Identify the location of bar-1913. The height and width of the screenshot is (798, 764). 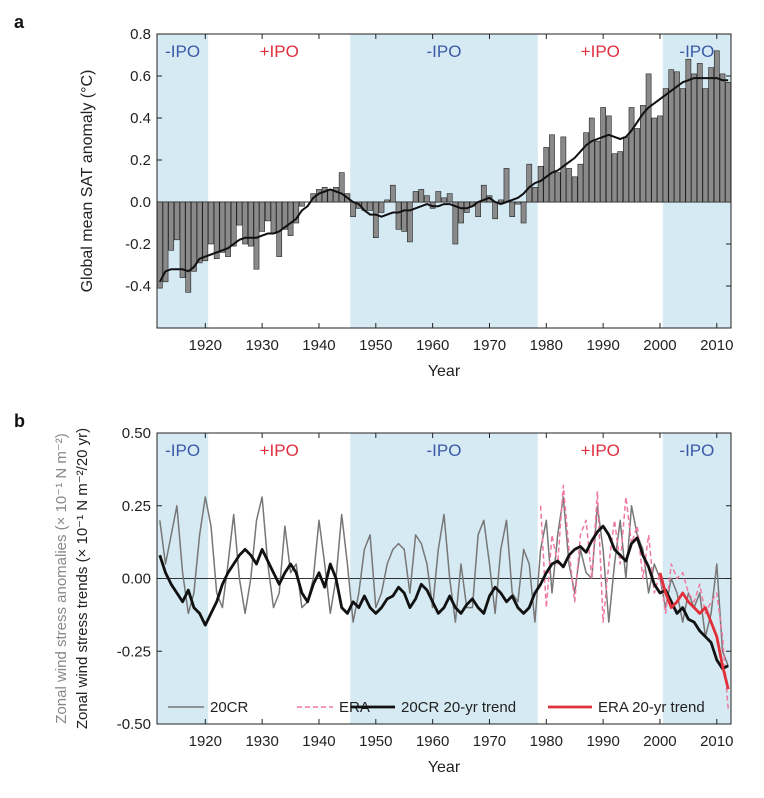
(165, 242).